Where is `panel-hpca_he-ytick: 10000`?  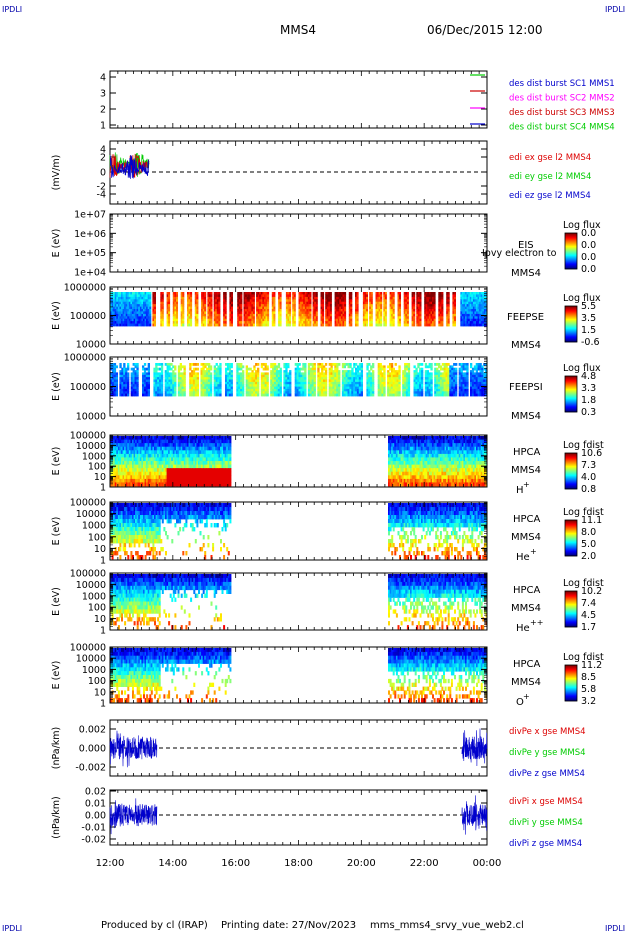 panel-hpca_he-ytick: 10000 is located at coordinates (91, 514).